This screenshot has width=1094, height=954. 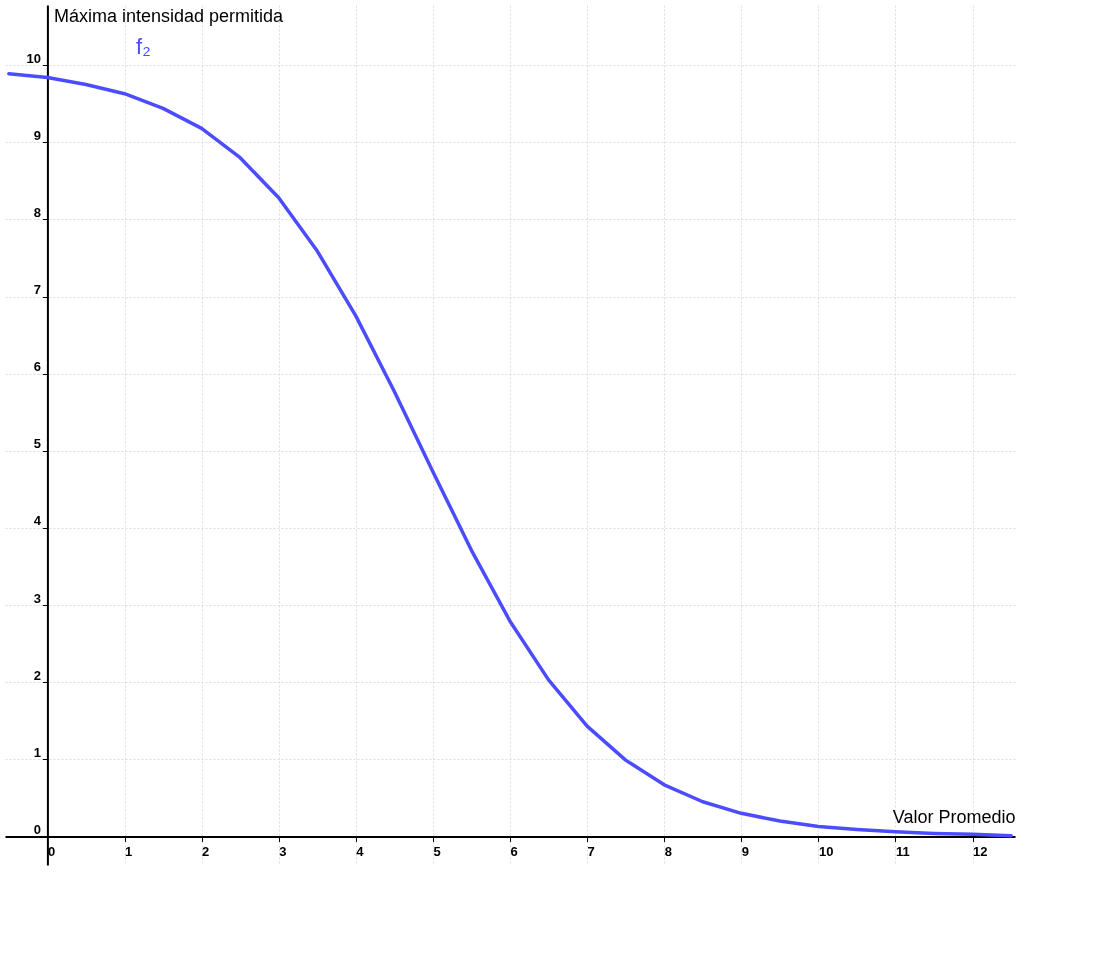 I want to click on y-tick-label: 2, so click(x=37, y=675).